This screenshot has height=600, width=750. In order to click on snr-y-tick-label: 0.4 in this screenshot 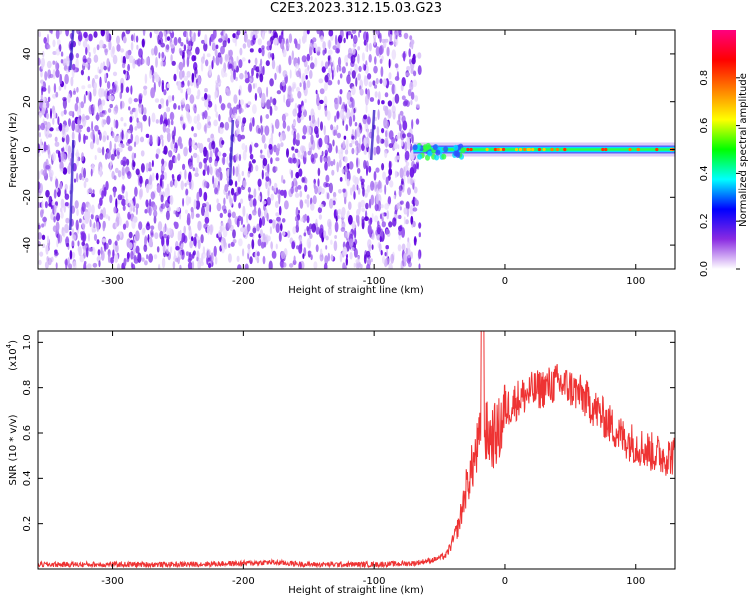, I will do `click(27, 478)`.